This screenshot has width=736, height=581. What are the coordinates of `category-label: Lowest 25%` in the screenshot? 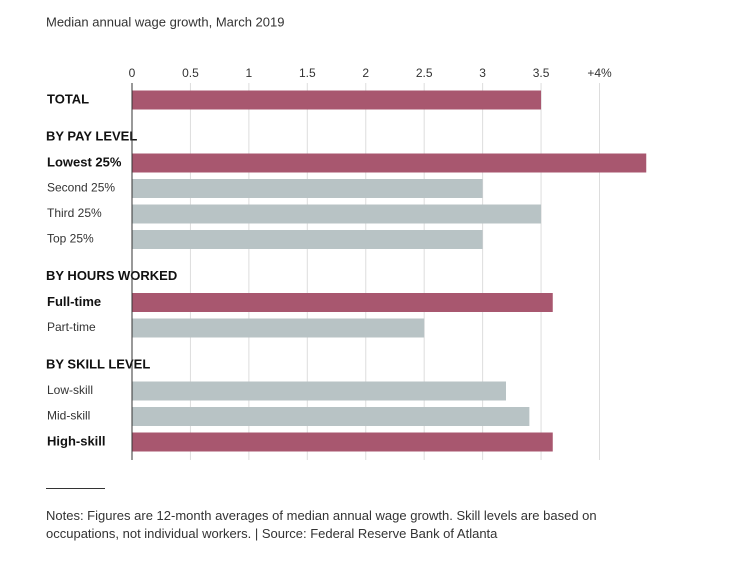 It's located at (84, 161).